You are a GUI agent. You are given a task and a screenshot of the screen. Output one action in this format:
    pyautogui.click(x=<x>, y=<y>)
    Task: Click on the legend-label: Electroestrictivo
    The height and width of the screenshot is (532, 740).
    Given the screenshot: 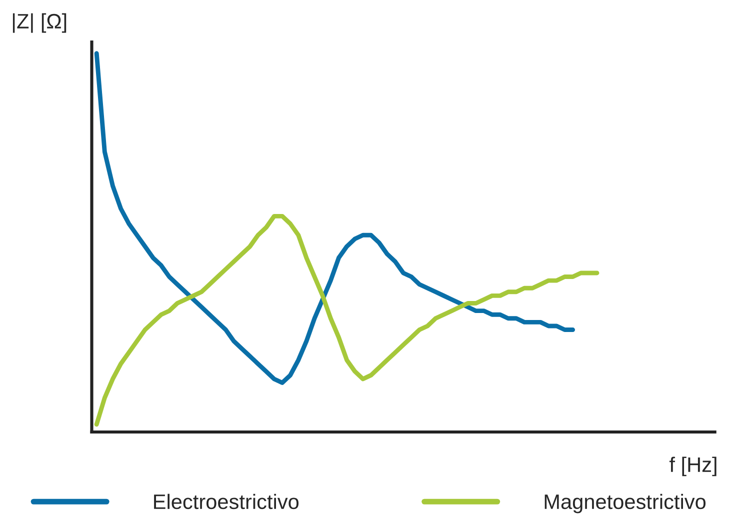 What is the action you would take?
    pyautogui.click(x=226, y=502)
    